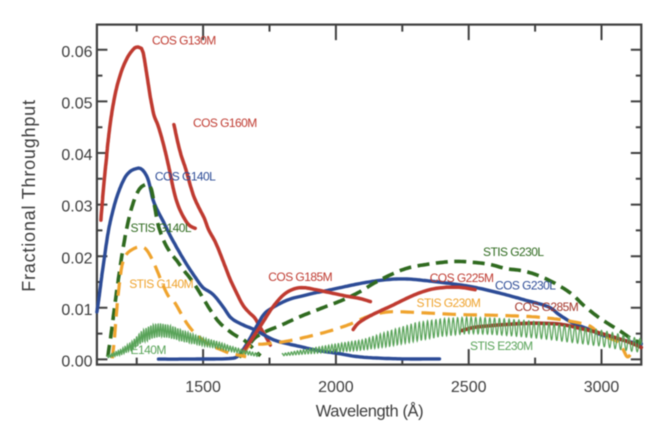  I want to click on svg-text: 3000, so click(602, 387).